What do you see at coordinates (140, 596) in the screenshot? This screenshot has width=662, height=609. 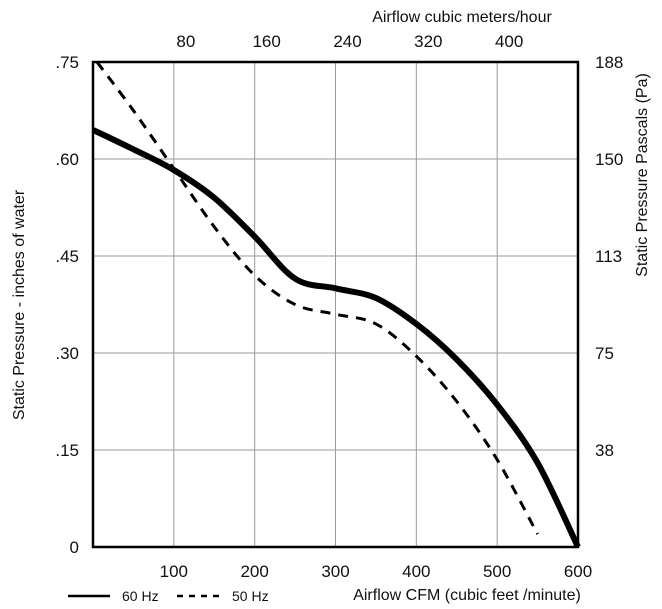 I see `legend-label-60hz: 60 Hz` at bounding box center [140, 596].